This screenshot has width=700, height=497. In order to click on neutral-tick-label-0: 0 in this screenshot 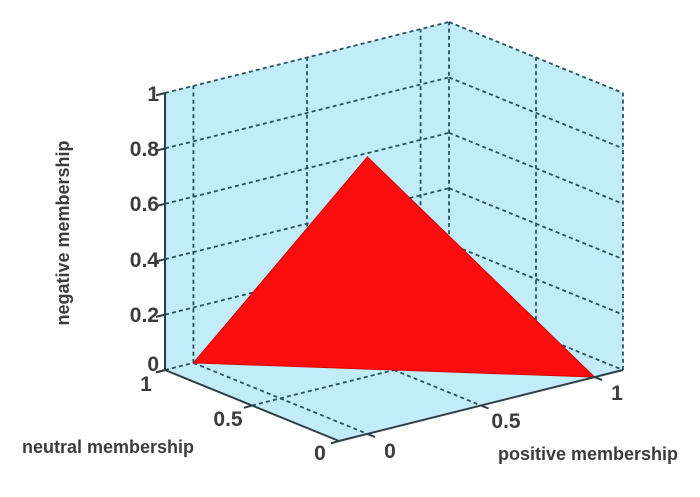, I will do `click(320, 453)`.